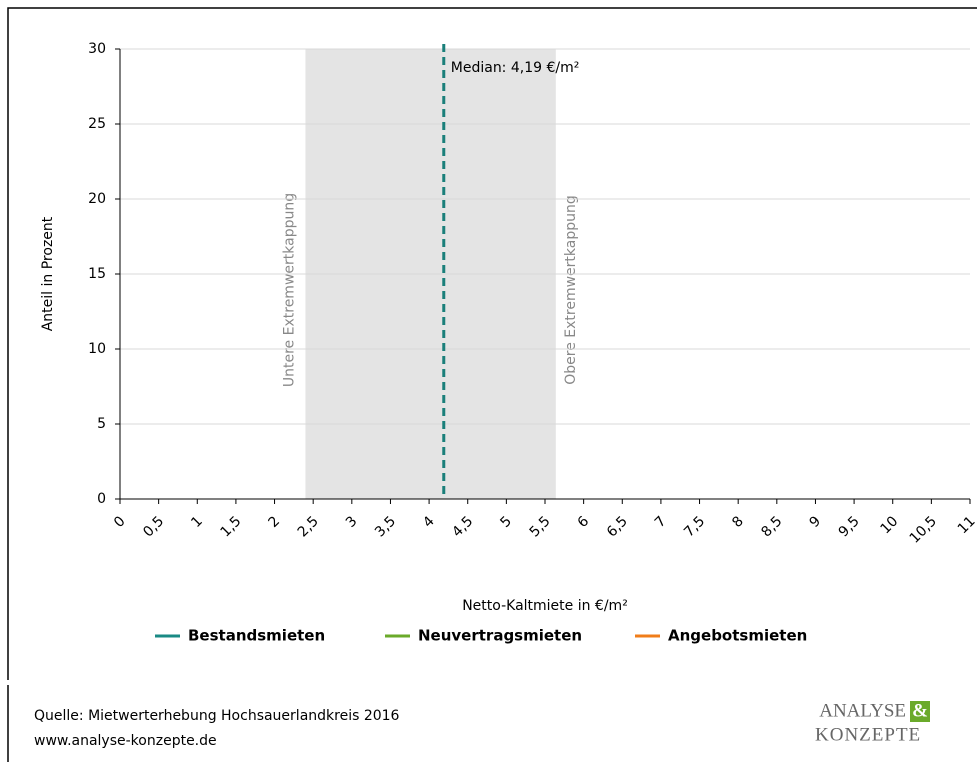 The height and width of the screenshot is (766, 977). I want to click on x-tick-label: 8,5, so click(771, 526).